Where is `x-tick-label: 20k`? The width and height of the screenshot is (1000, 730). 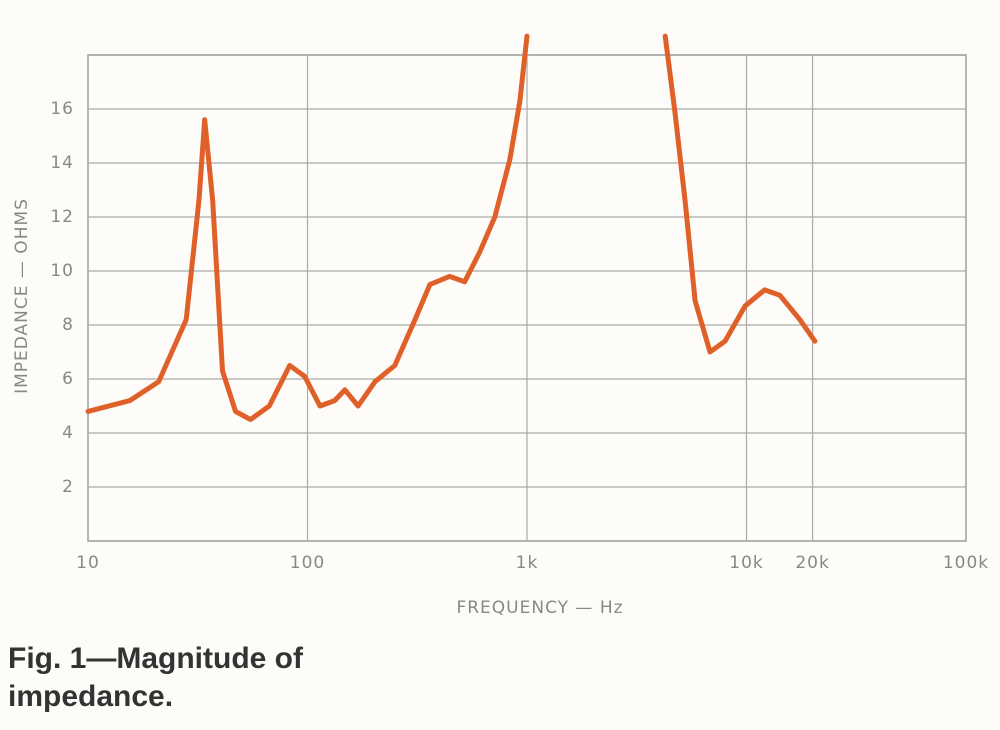 x-tick-label: 20k is located at coordinates (812, 563).